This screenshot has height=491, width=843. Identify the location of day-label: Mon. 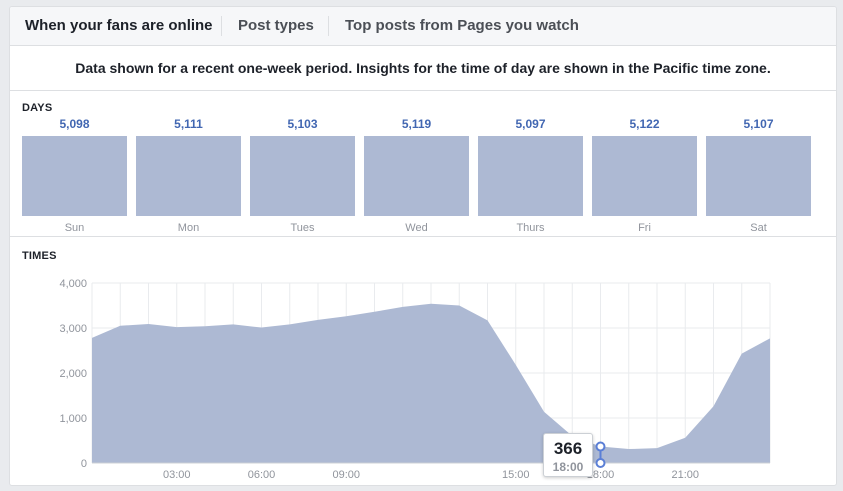
(188, 228).